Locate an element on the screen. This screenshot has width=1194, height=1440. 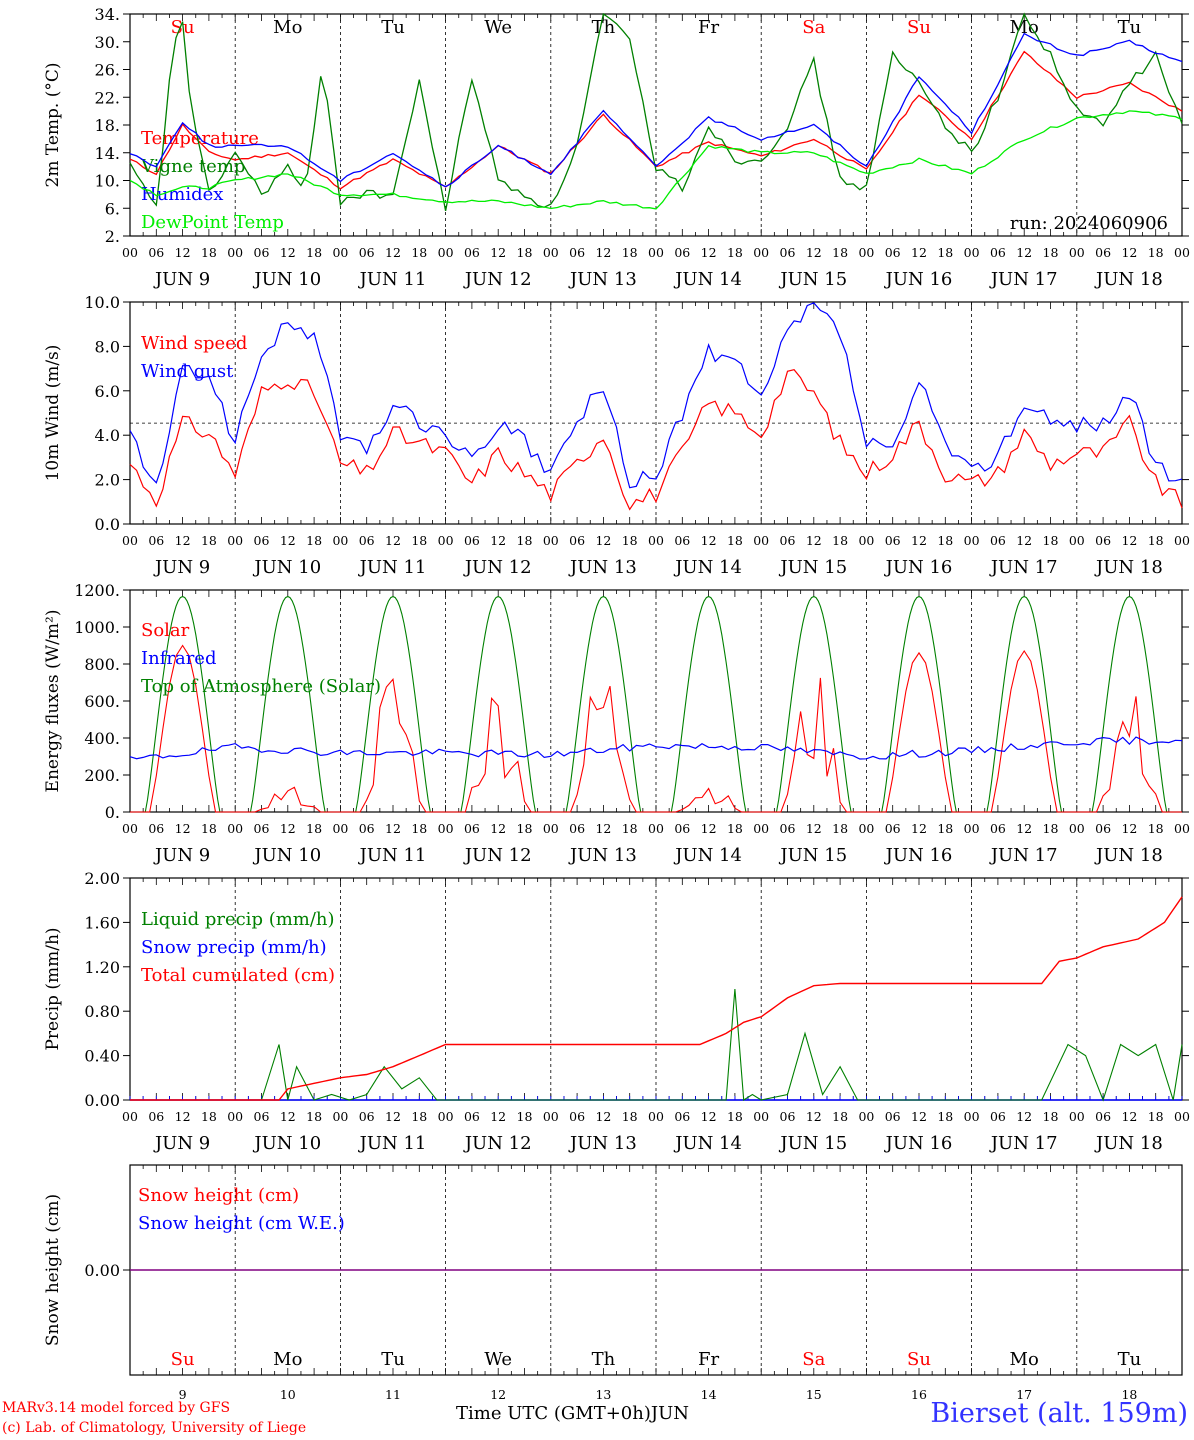
legend-entry: DewPoint Temp is located at coordinates (212, 222).